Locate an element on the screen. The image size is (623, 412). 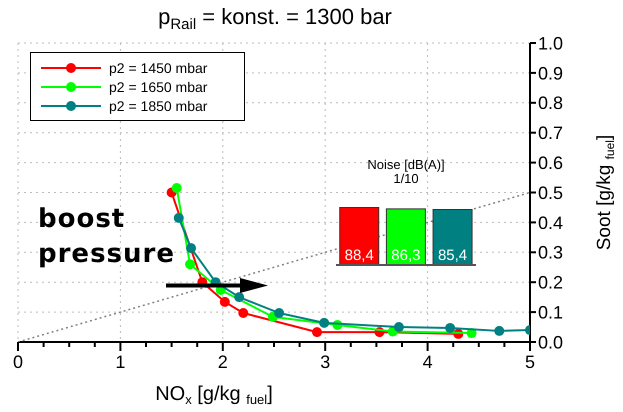
x-tick-label: 0 is located at coordinates (18, 362).